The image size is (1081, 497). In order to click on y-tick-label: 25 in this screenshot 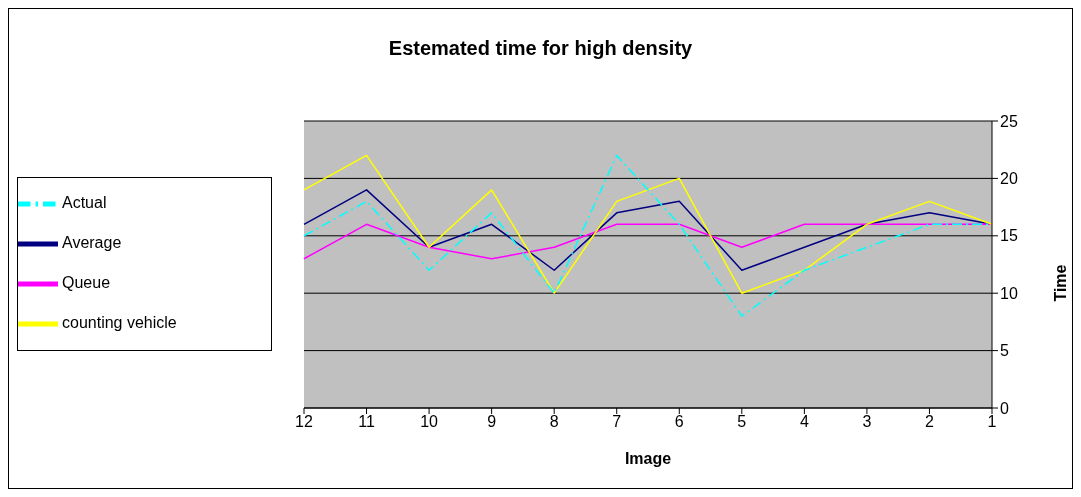, I will do `click(1009, 121)`.